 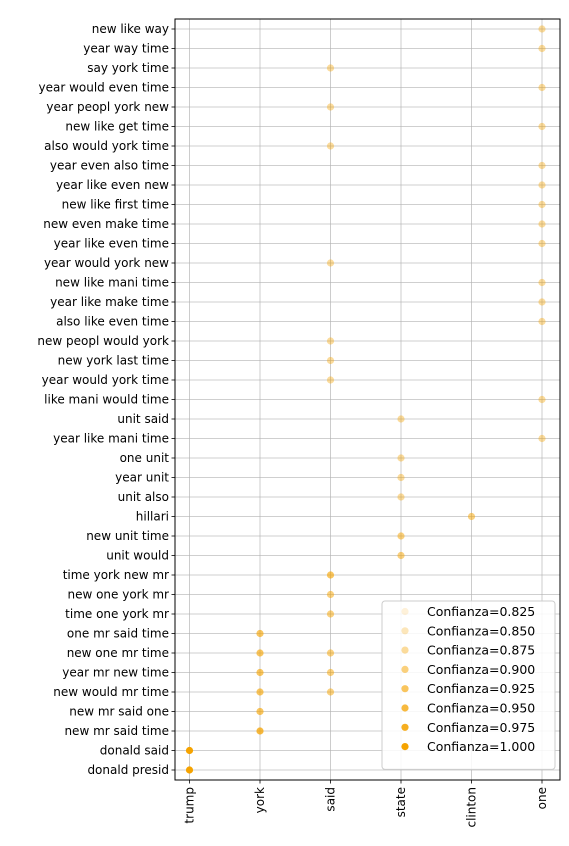 What do you see at coordinates (137, 556) in the screenshot?
I see `y-tick-label: unit would` at bounding box center [137, 556].